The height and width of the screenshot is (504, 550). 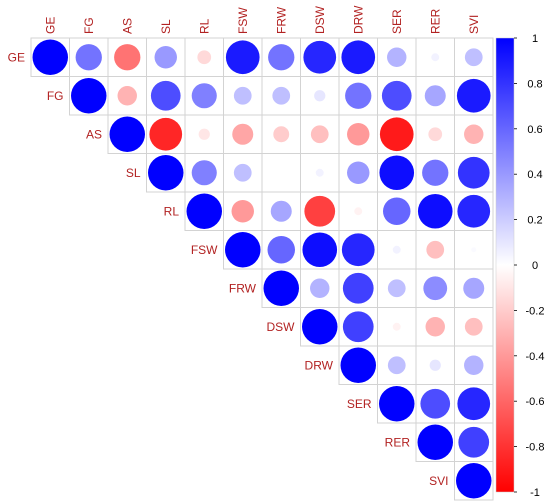 I want to click on corr-circle-SL-SER, so click(x=397, y=173).